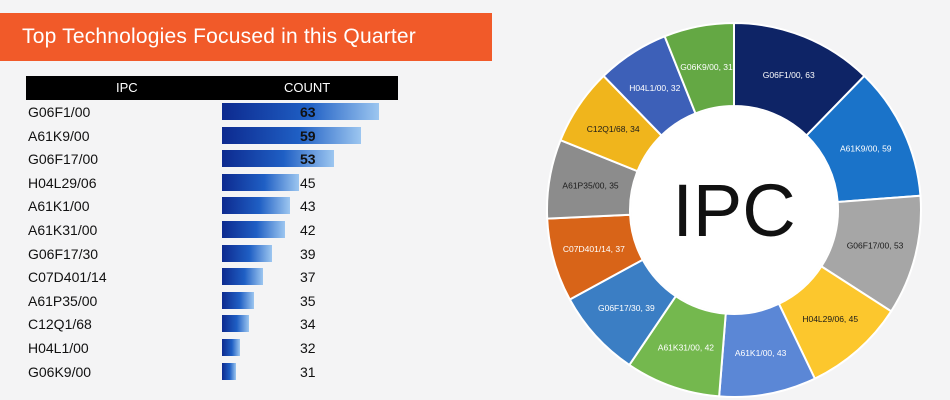  I want to click on table-row: C07D401/14 37, so click(212, 277).